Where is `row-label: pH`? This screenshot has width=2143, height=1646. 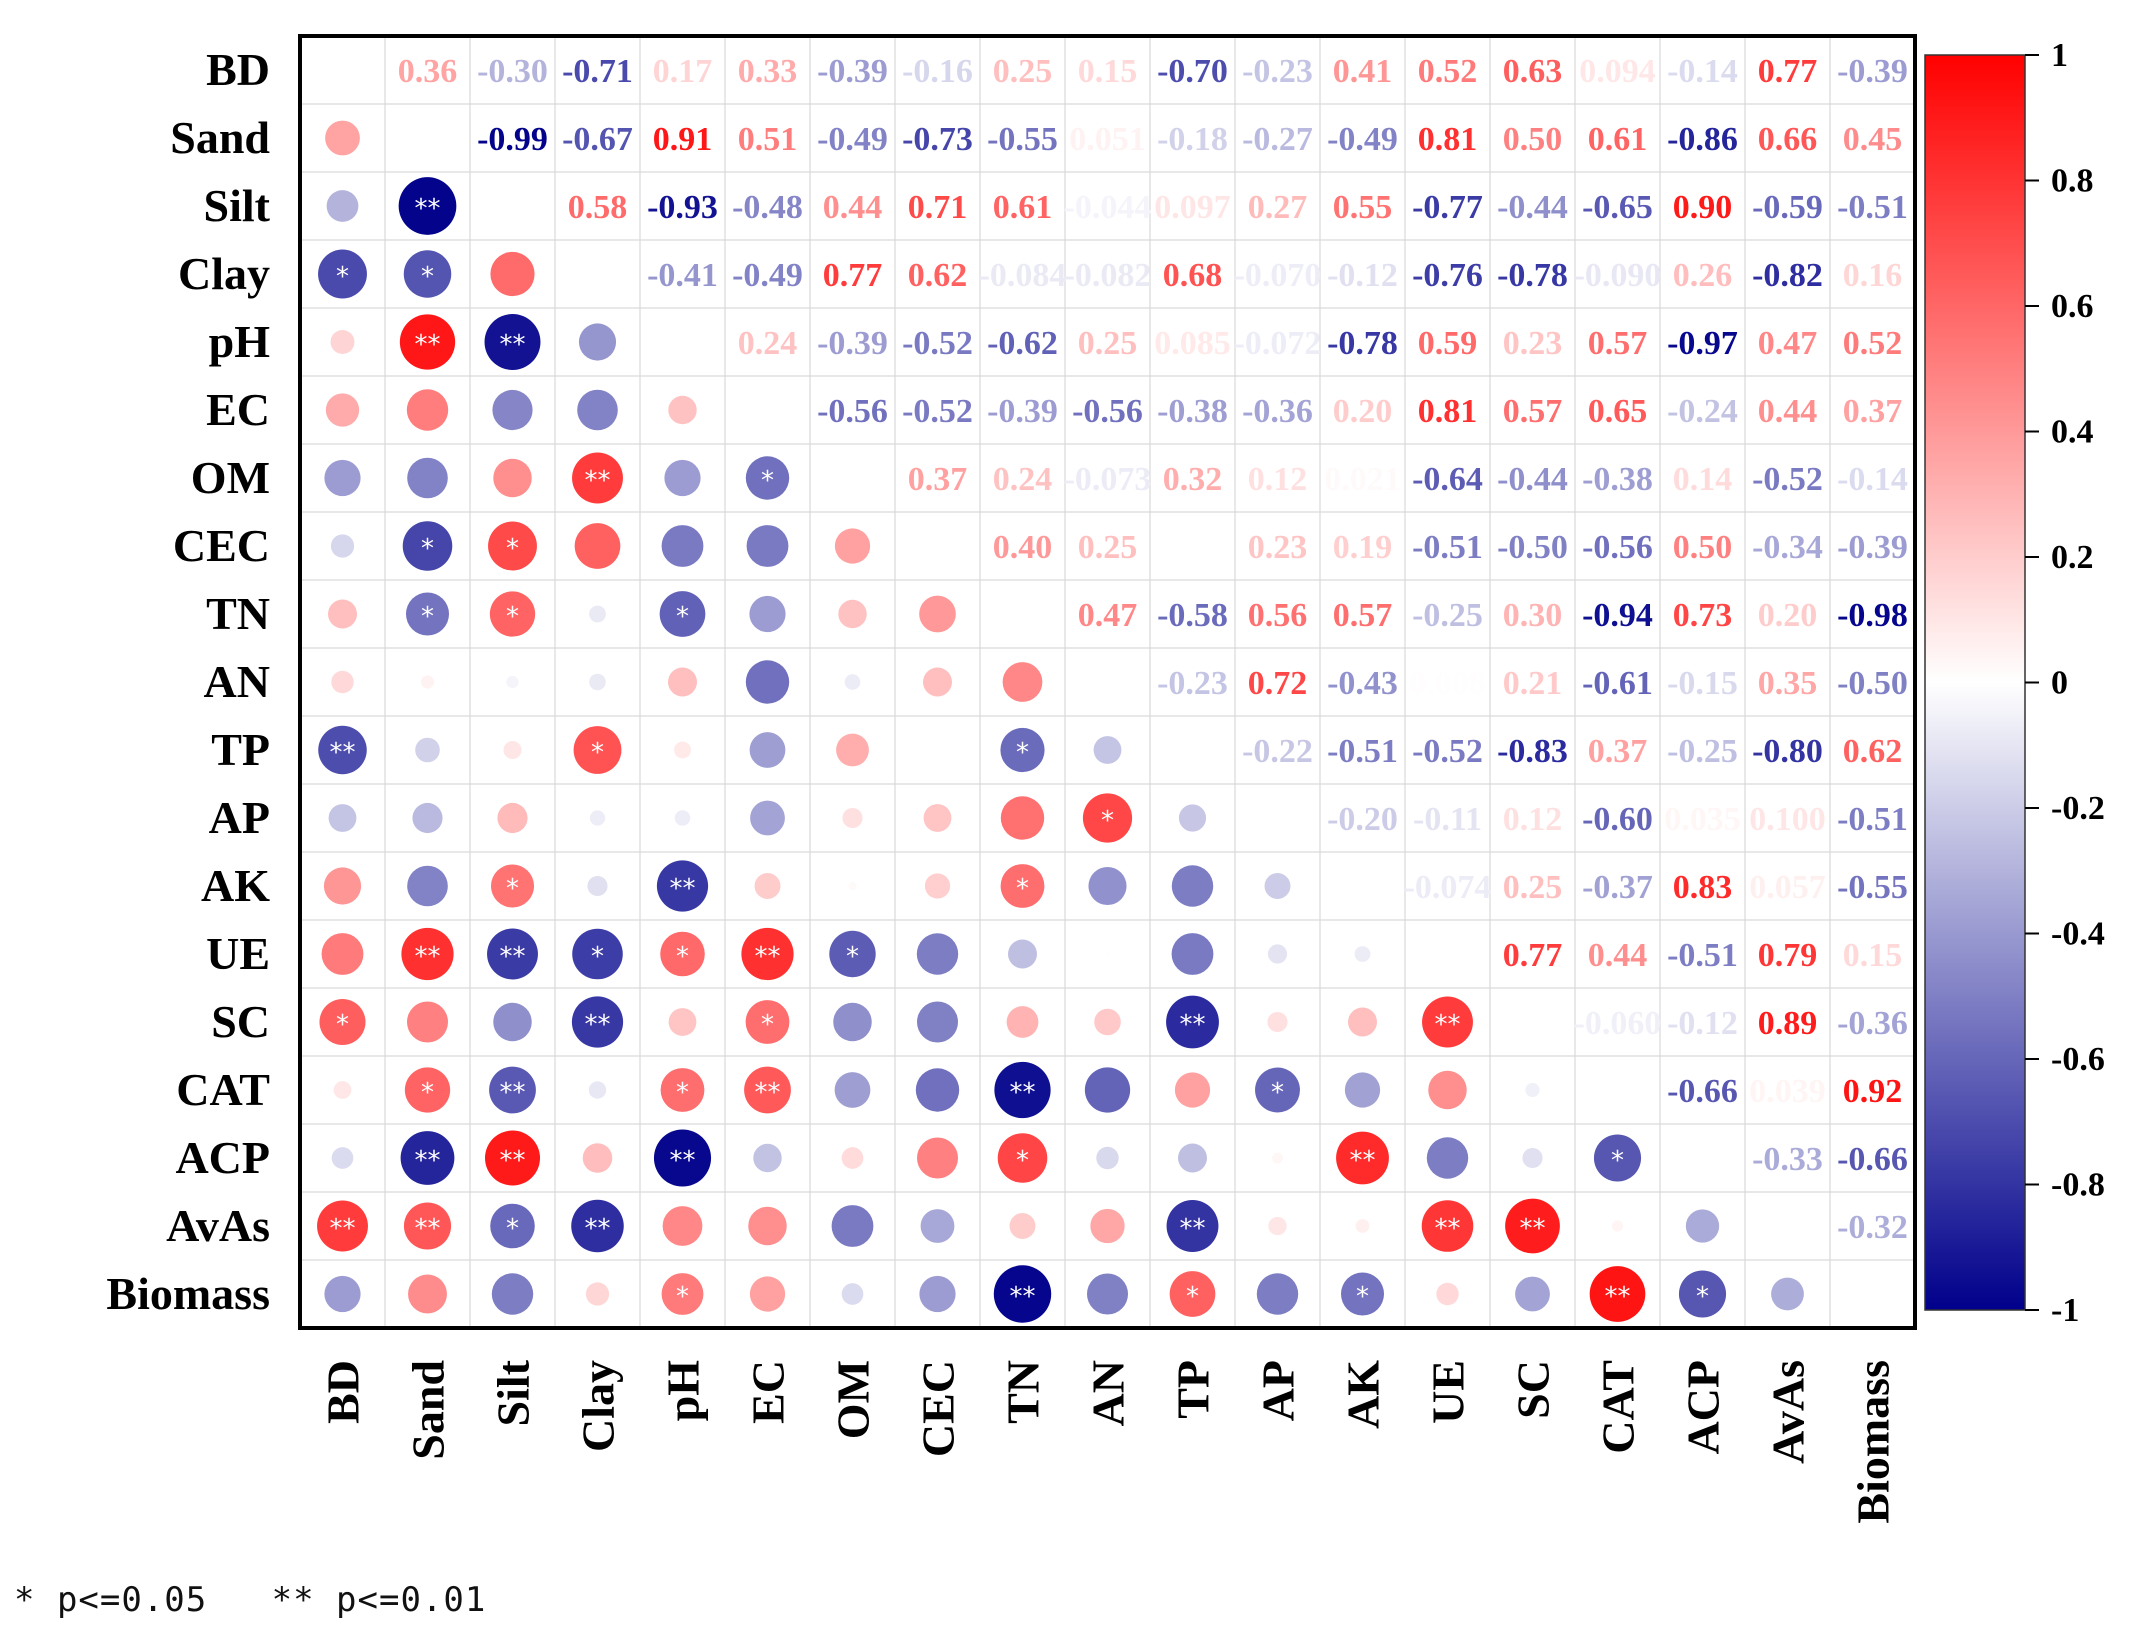 row-label: pH is located at coordinates (240, 341).